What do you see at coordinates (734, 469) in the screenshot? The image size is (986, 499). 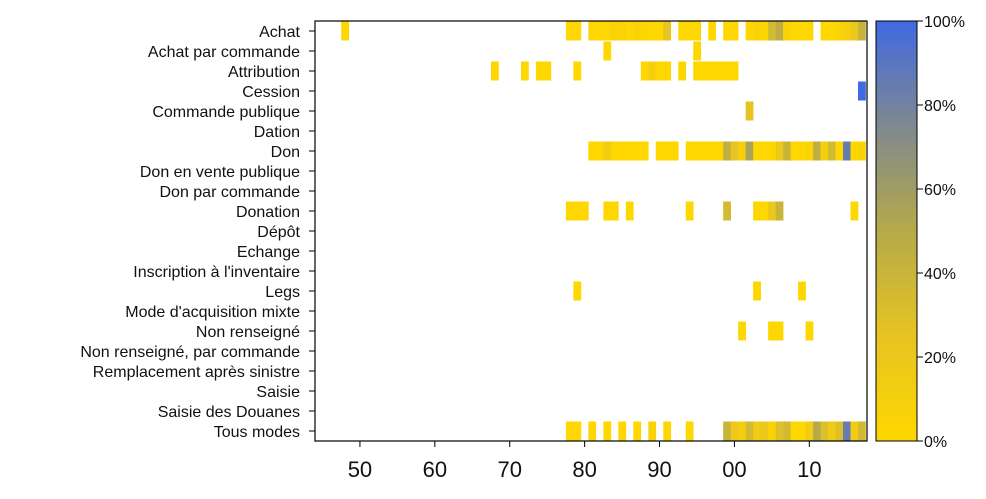 I see `x-tick-label: 00` at bounding box center [734, 469].